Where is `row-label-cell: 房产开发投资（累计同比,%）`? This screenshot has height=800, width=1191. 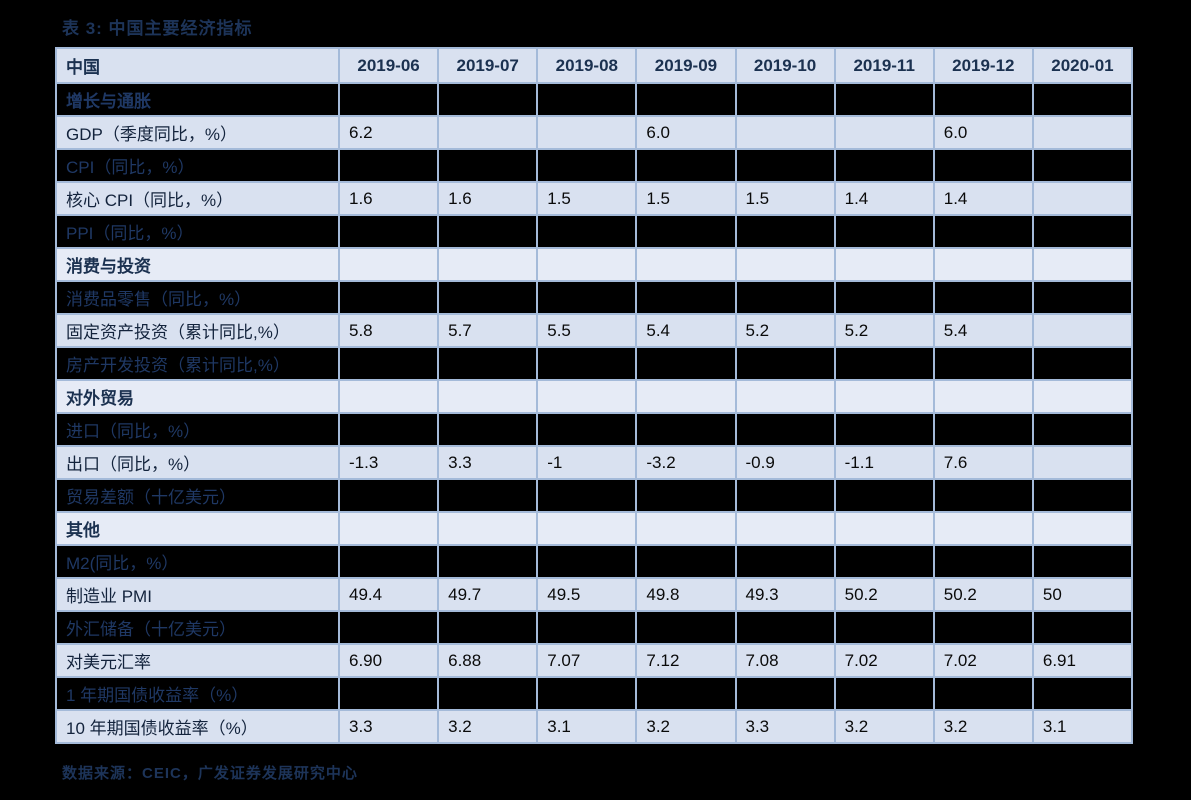 row-label-cell: 房产开发投资（累计同比,%） is located at coordinates (197, 363).